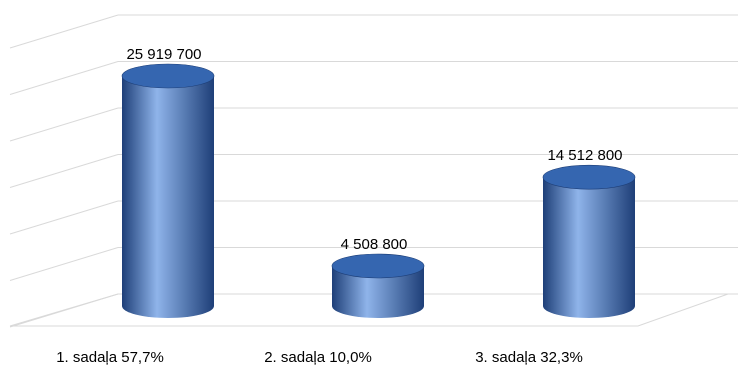 Image resolution: width=738 pixels, height=369 pixels. Describe the element at coordinates (584, 155) in the screenshot. I see `data-label: 14 512 800` at that location.